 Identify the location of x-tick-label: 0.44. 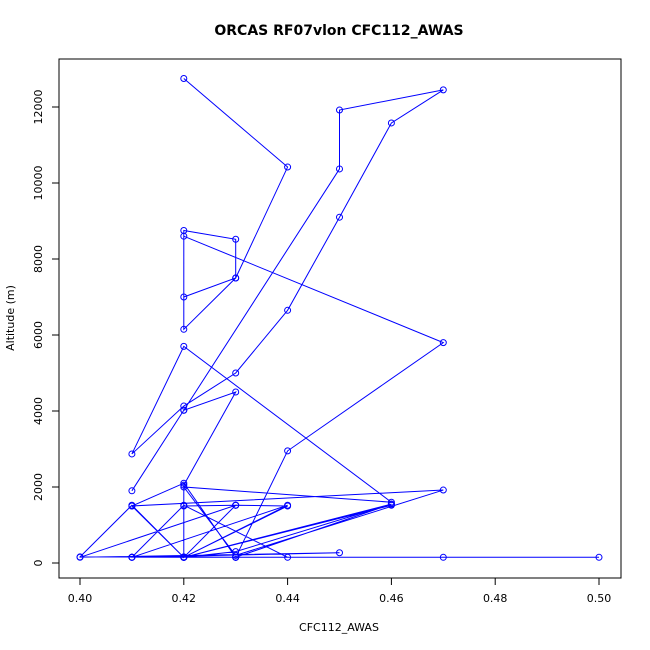
(287, 598).